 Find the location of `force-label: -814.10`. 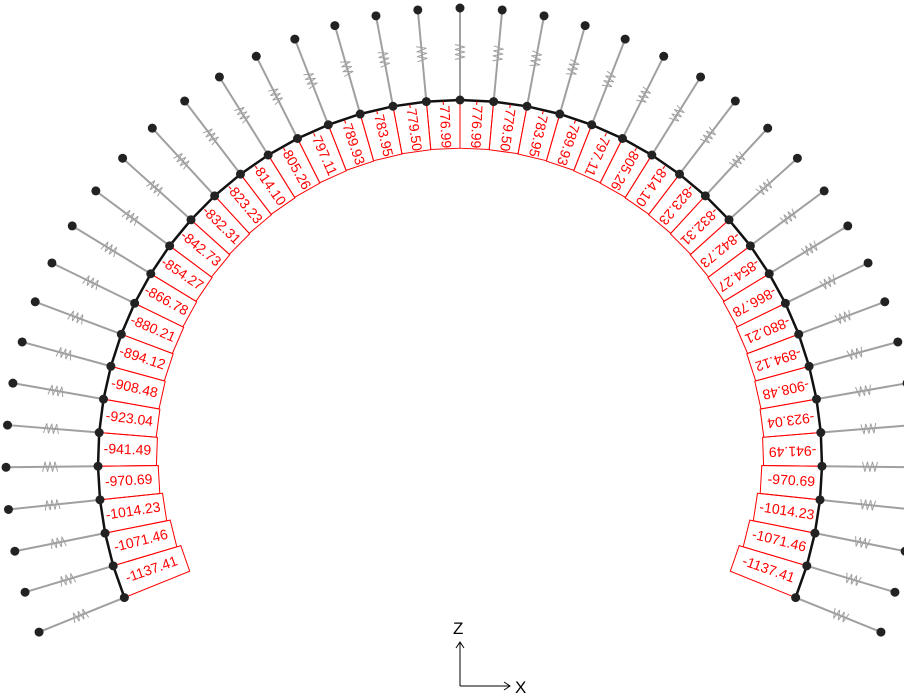

force-label: -814.10 is located at coordinates (269, 184).